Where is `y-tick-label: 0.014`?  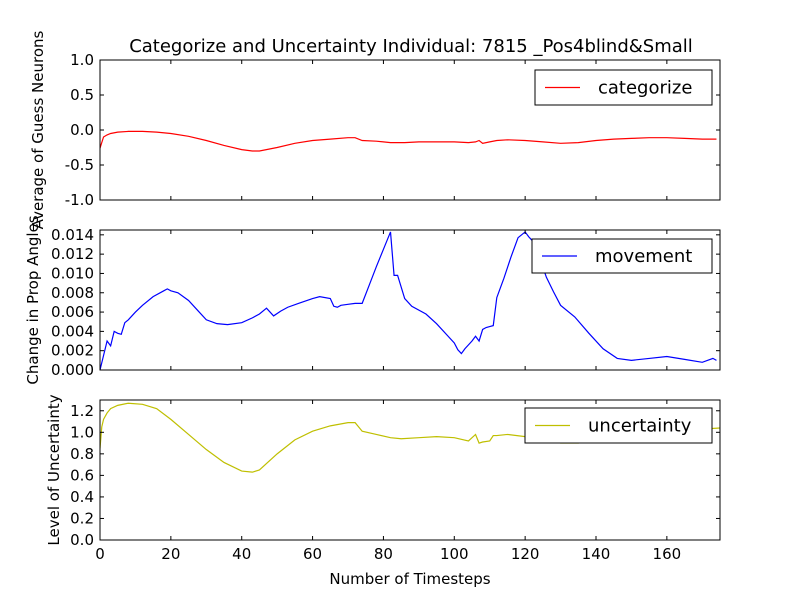
y-tick-label: 0.014 is located at coordinates (72, 235).